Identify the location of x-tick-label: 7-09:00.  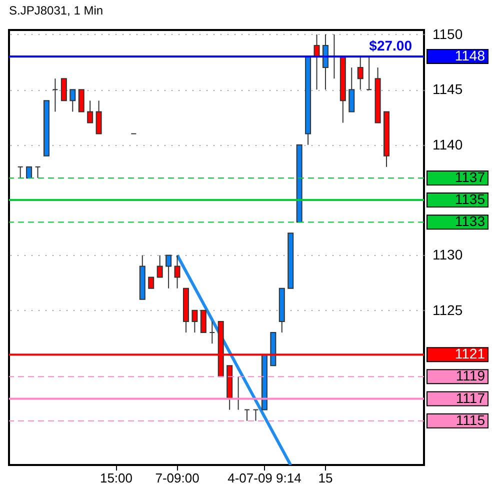
(177, 478).